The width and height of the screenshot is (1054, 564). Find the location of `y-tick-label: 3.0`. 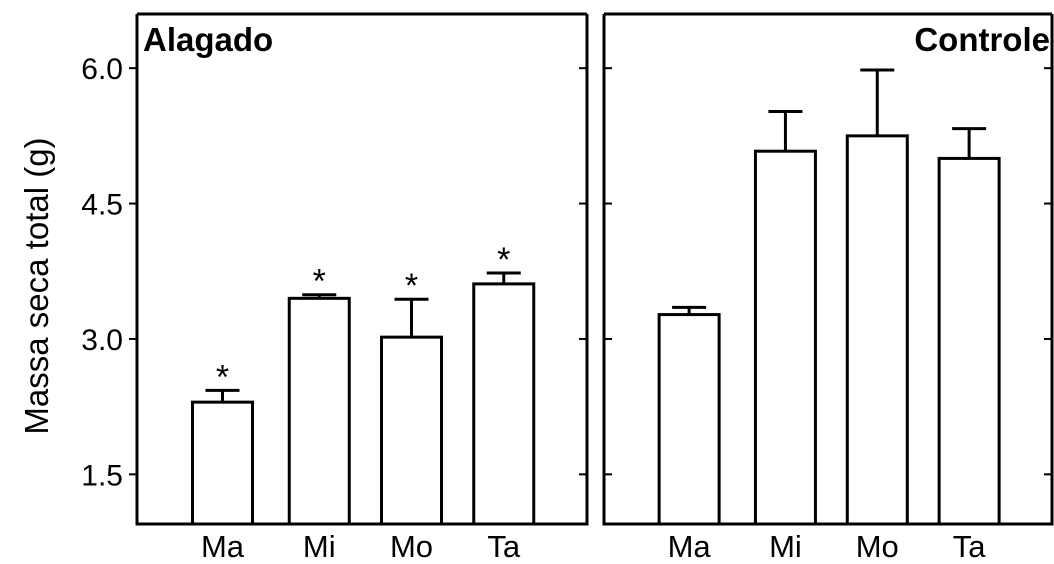

y-tick-label: 3.0 is located at coordinates (102, 340).